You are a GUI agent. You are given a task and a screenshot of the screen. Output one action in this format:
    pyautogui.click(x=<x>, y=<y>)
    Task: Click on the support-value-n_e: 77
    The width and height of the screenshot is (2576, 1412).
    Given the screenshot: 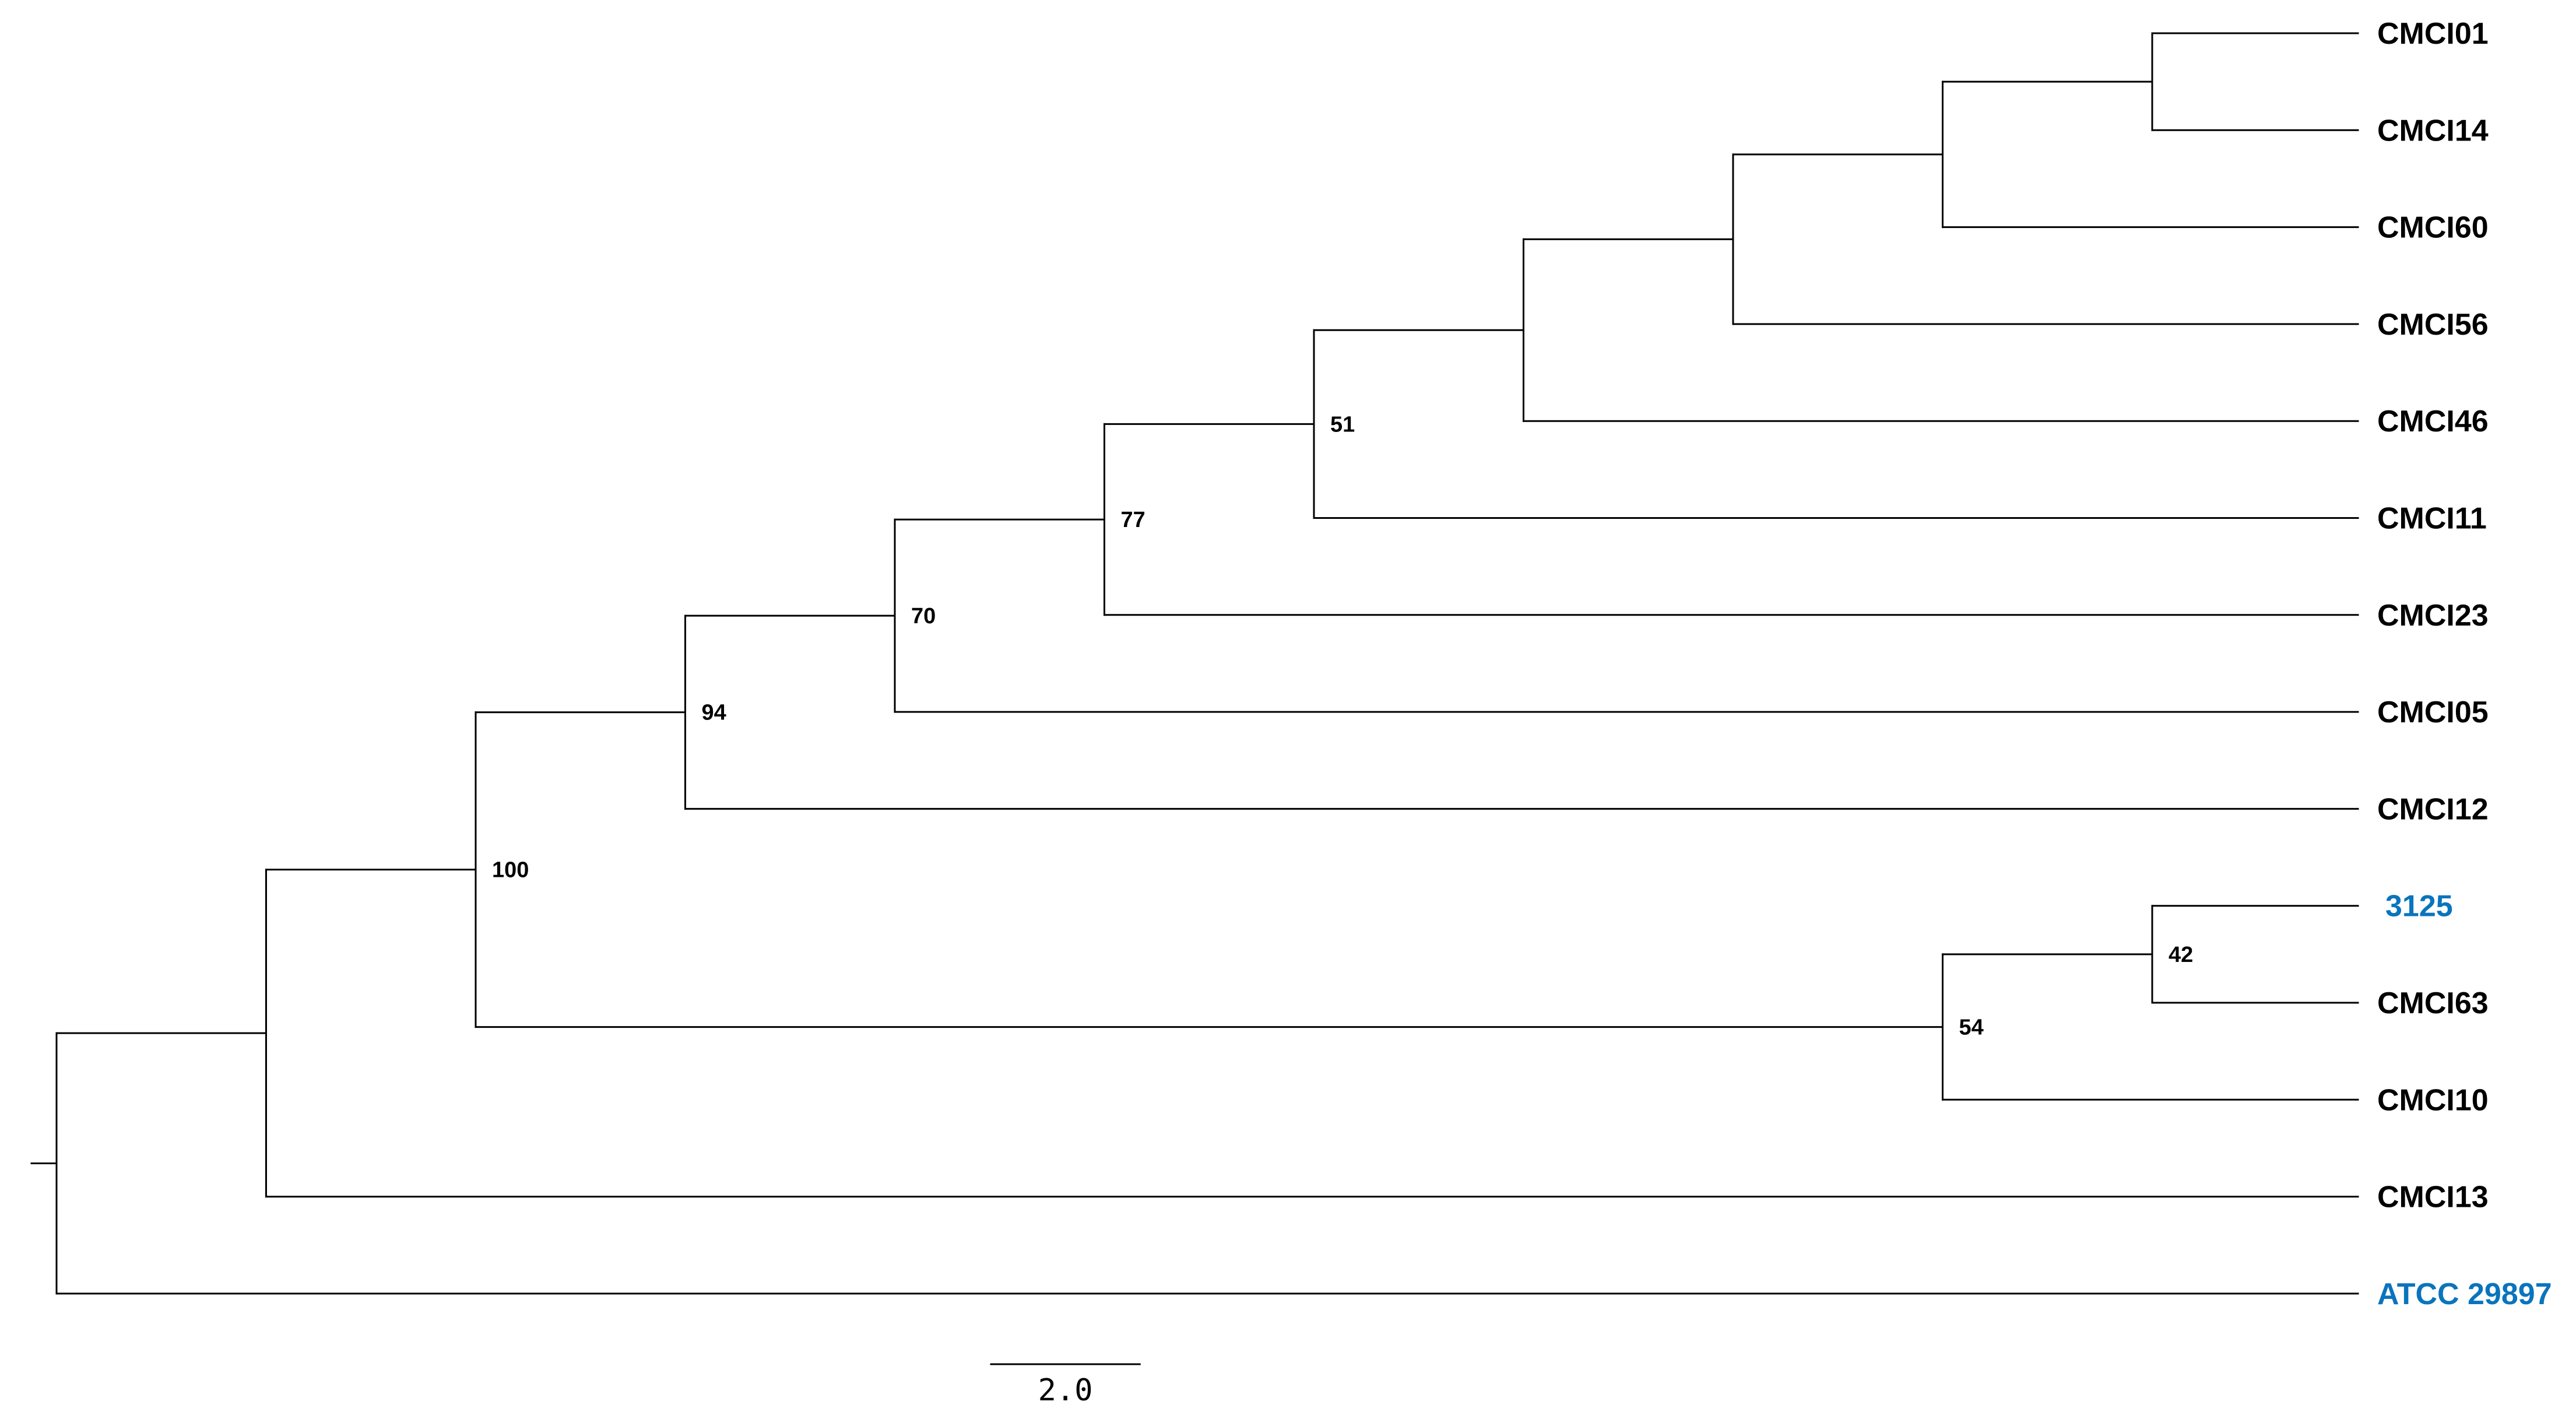 What is the action you would take?
    pyautogui.click(x=1133, y=520)
    